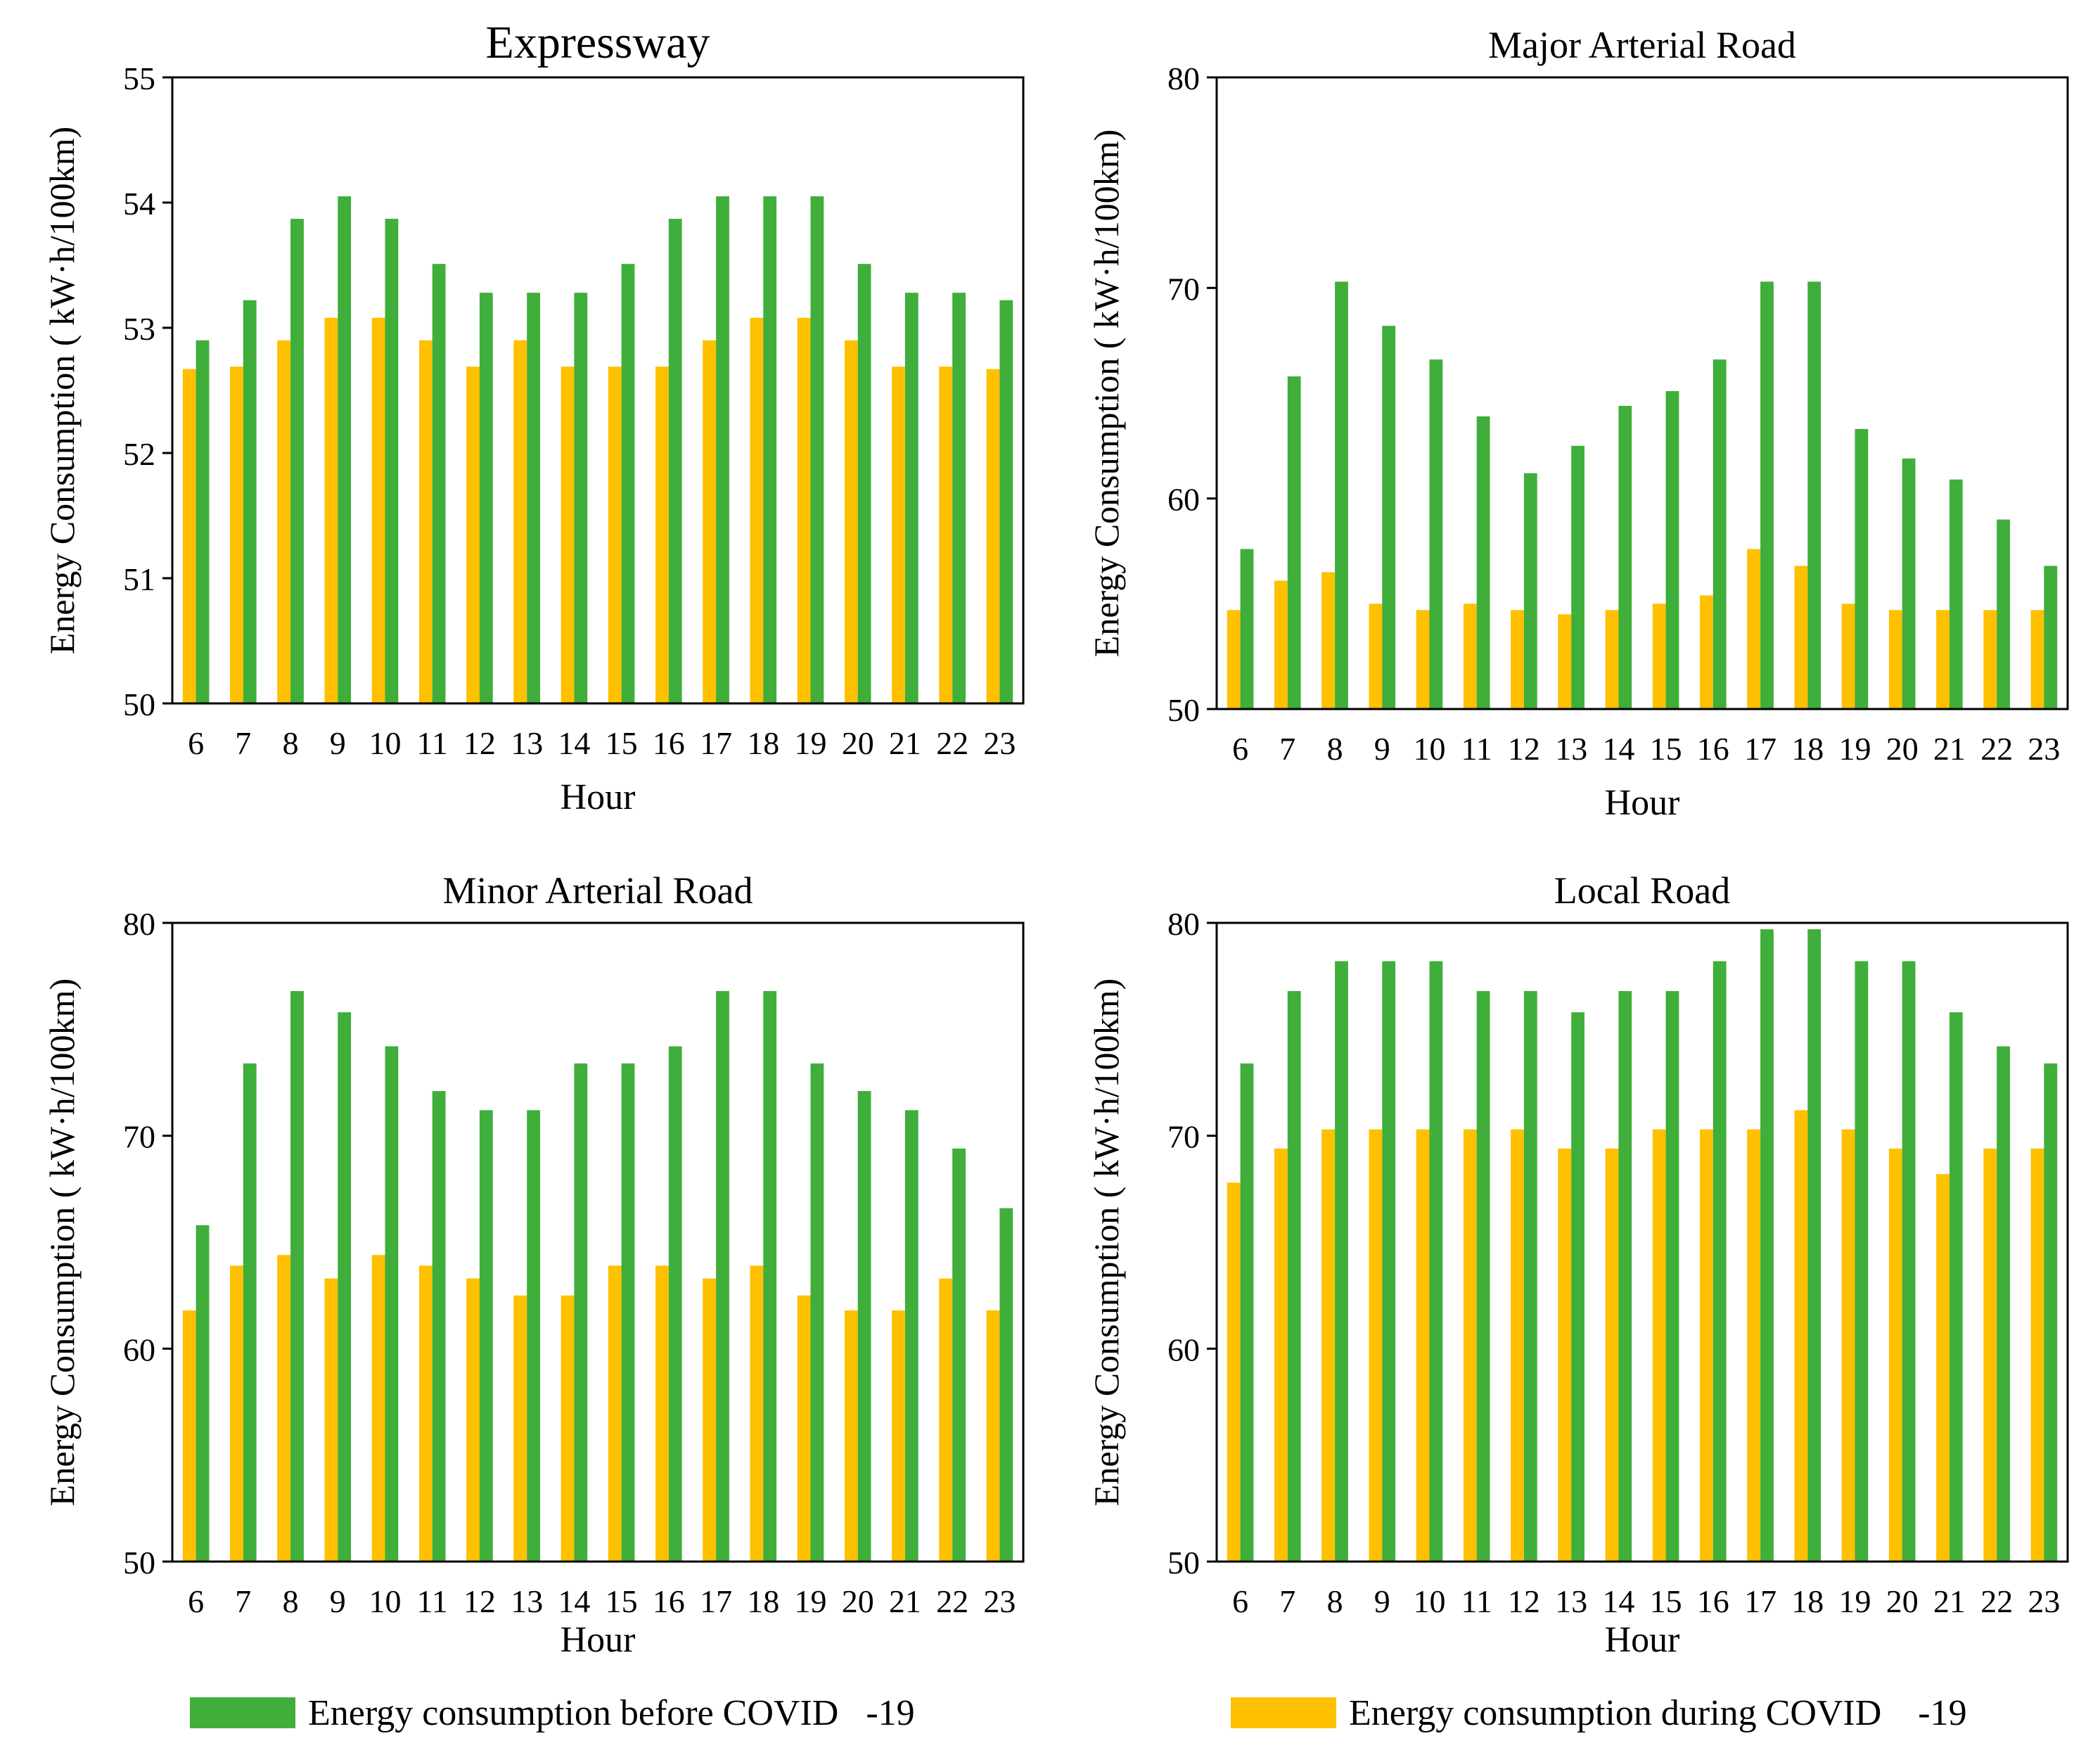 This screenshot has height=1755, width=2100. I want to click on legend-during: Energy consumption during COVID -19, so click(1599, 1712).